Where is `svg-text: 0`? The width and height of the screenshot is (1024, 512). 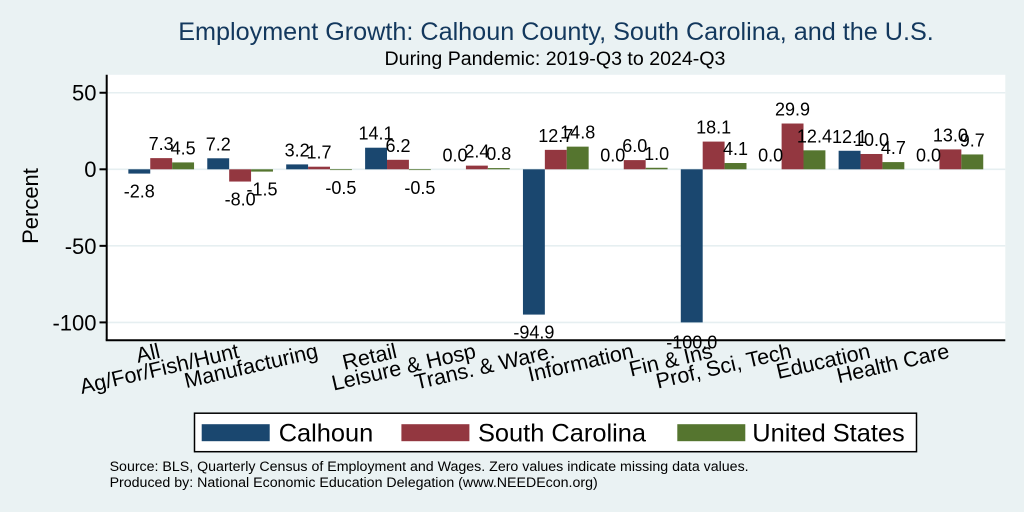
svg-text: 0 is located at coordinates (90, 169).